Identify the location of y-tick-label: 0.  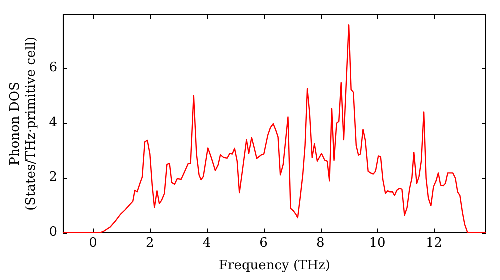
(53, 232).